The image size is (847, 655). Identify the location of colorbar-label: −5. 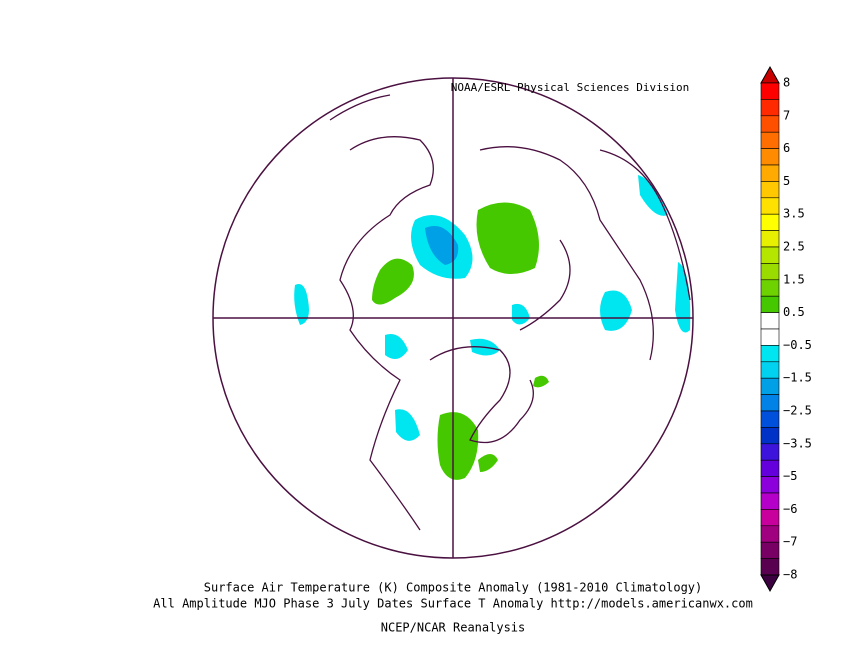
(790, 476).